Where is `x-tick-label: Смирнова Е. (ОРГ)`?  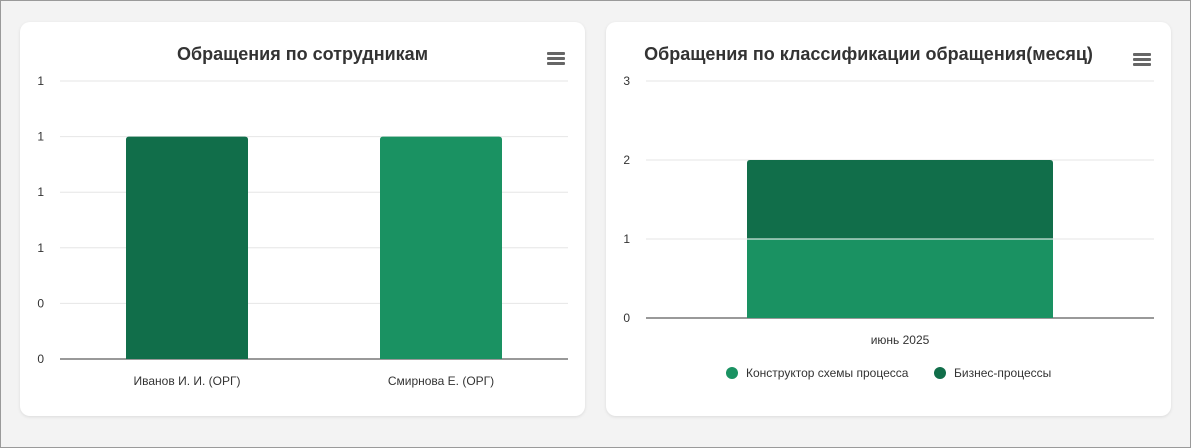 x-tick-label: Смирнова Е. (ОРГ) is located at coordinates (441, 381).